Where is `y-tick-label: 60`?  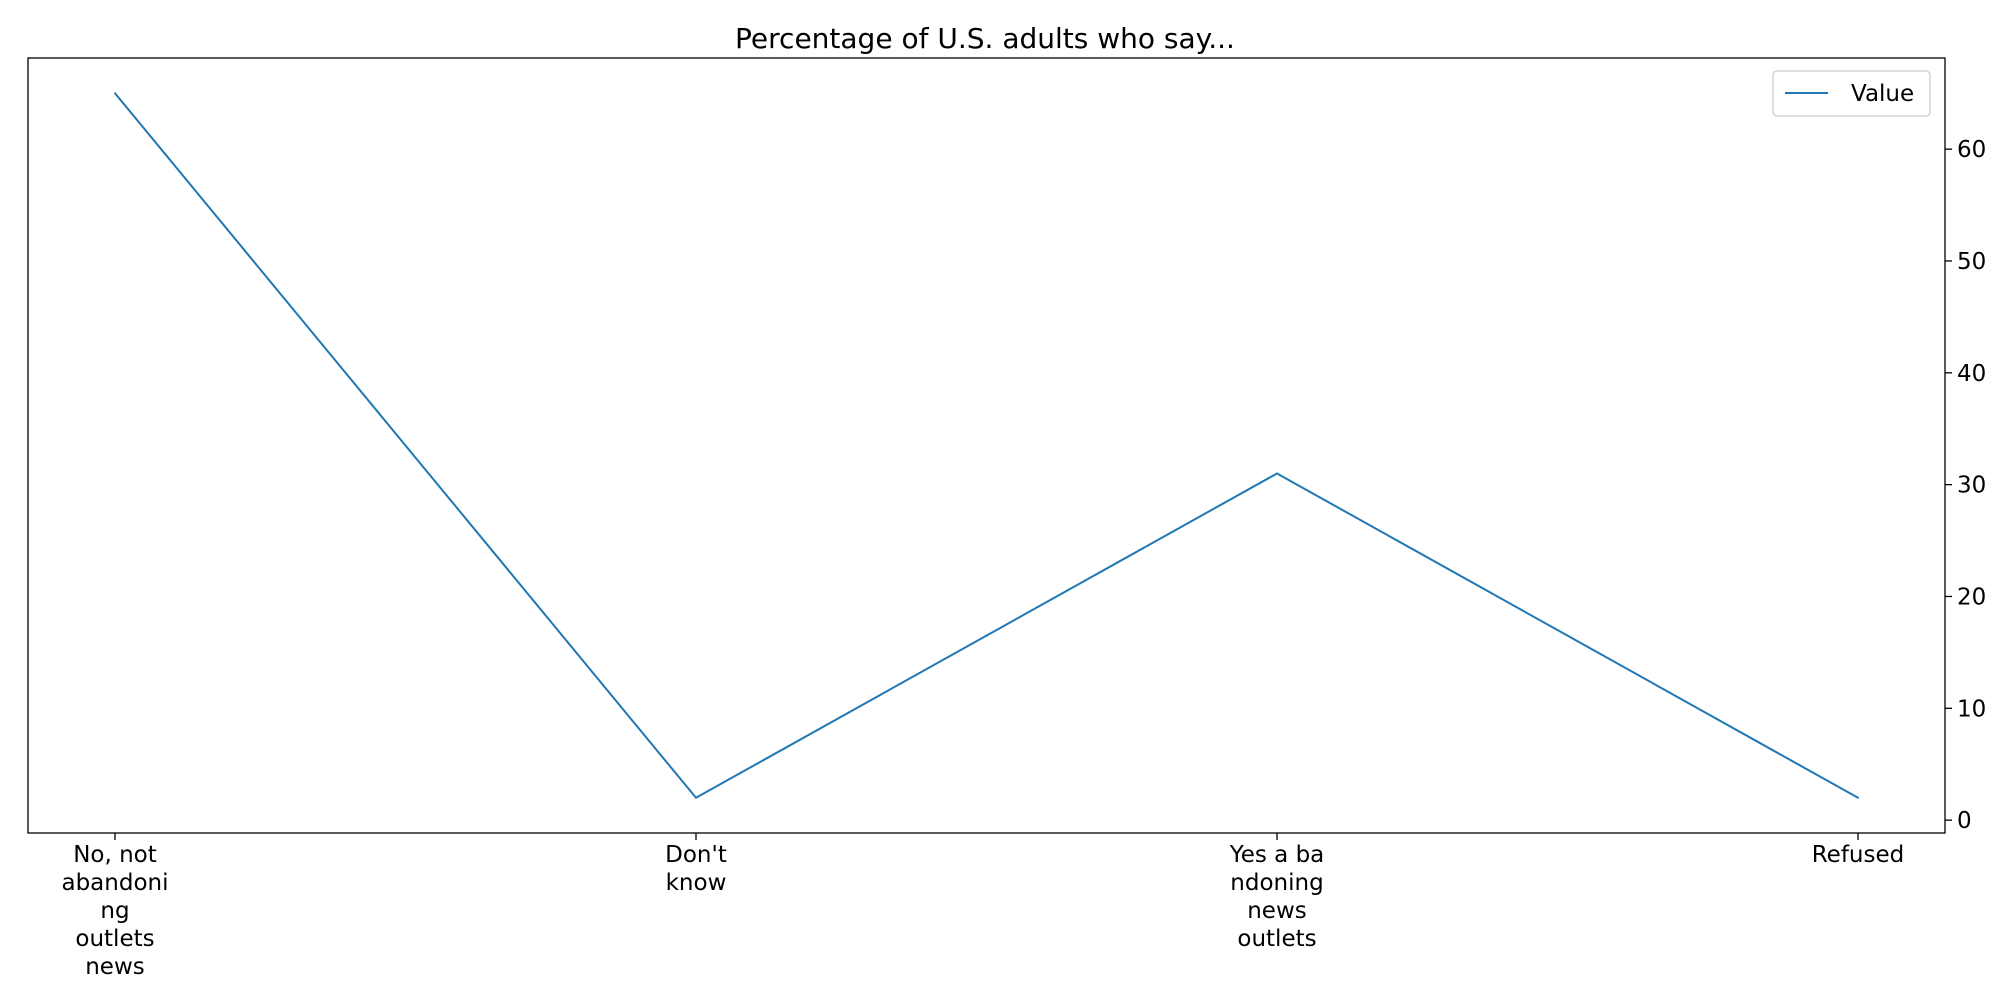
y-tick-label: 60 is located at coordinates (1971, 150).